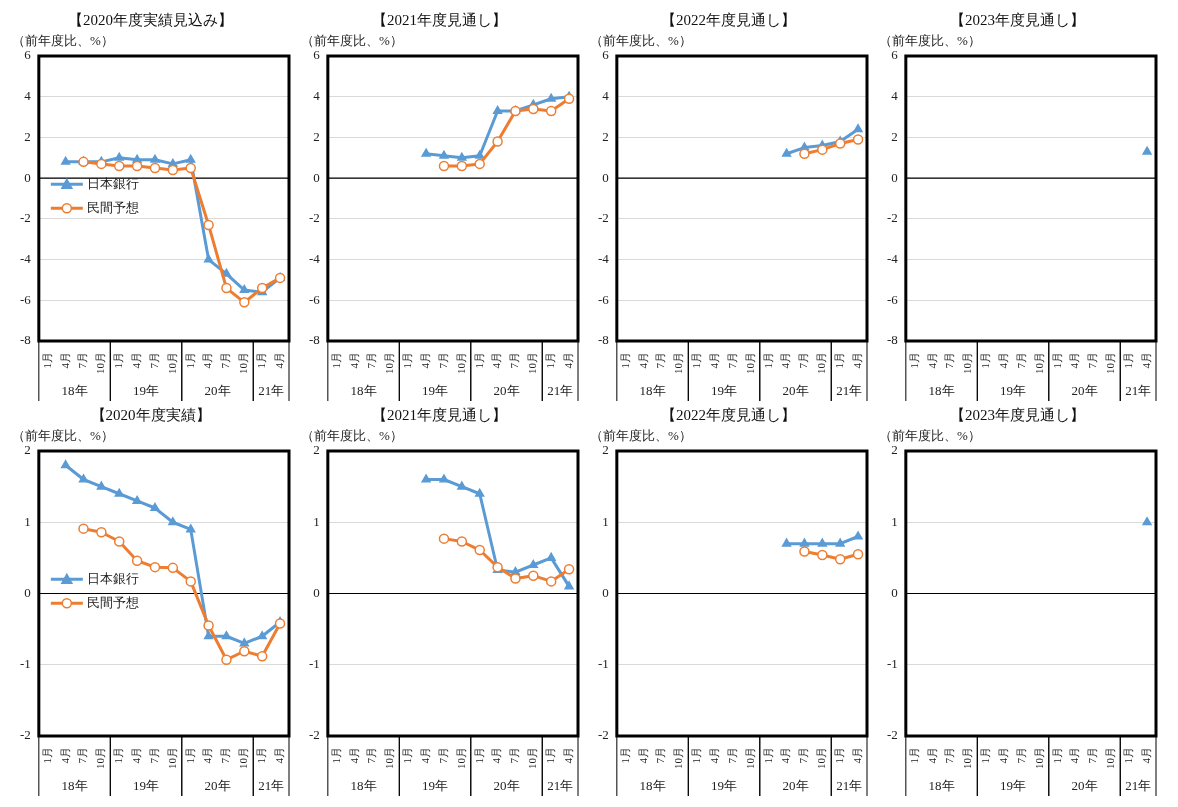 Image resolution: width=1178 pixels, height=807 pixels. Describe the element at coordinates (112, 207) in the screenshot. I see `legend-label: 民間予想` at that location.